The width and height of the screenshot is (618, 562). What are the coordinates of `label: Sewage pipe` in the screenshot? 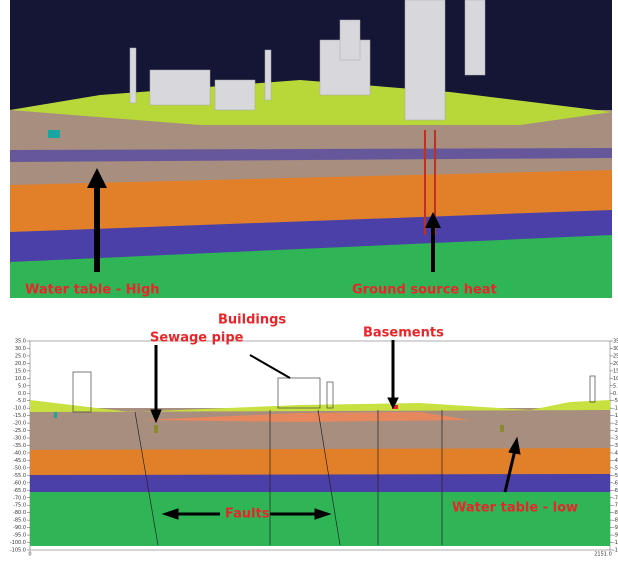 It's located at (197, 338).